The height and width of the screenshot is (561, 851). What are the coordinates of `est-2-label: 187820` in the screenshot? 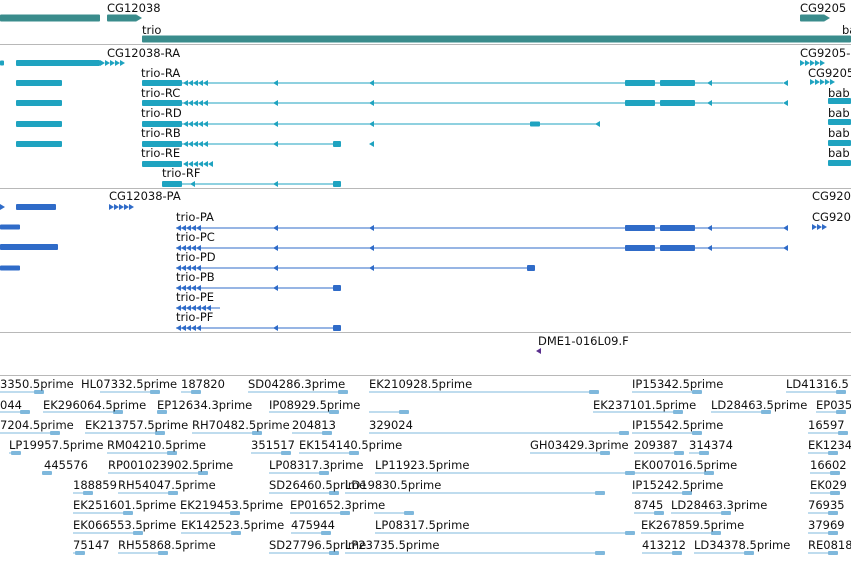 It's located at (203, 384).